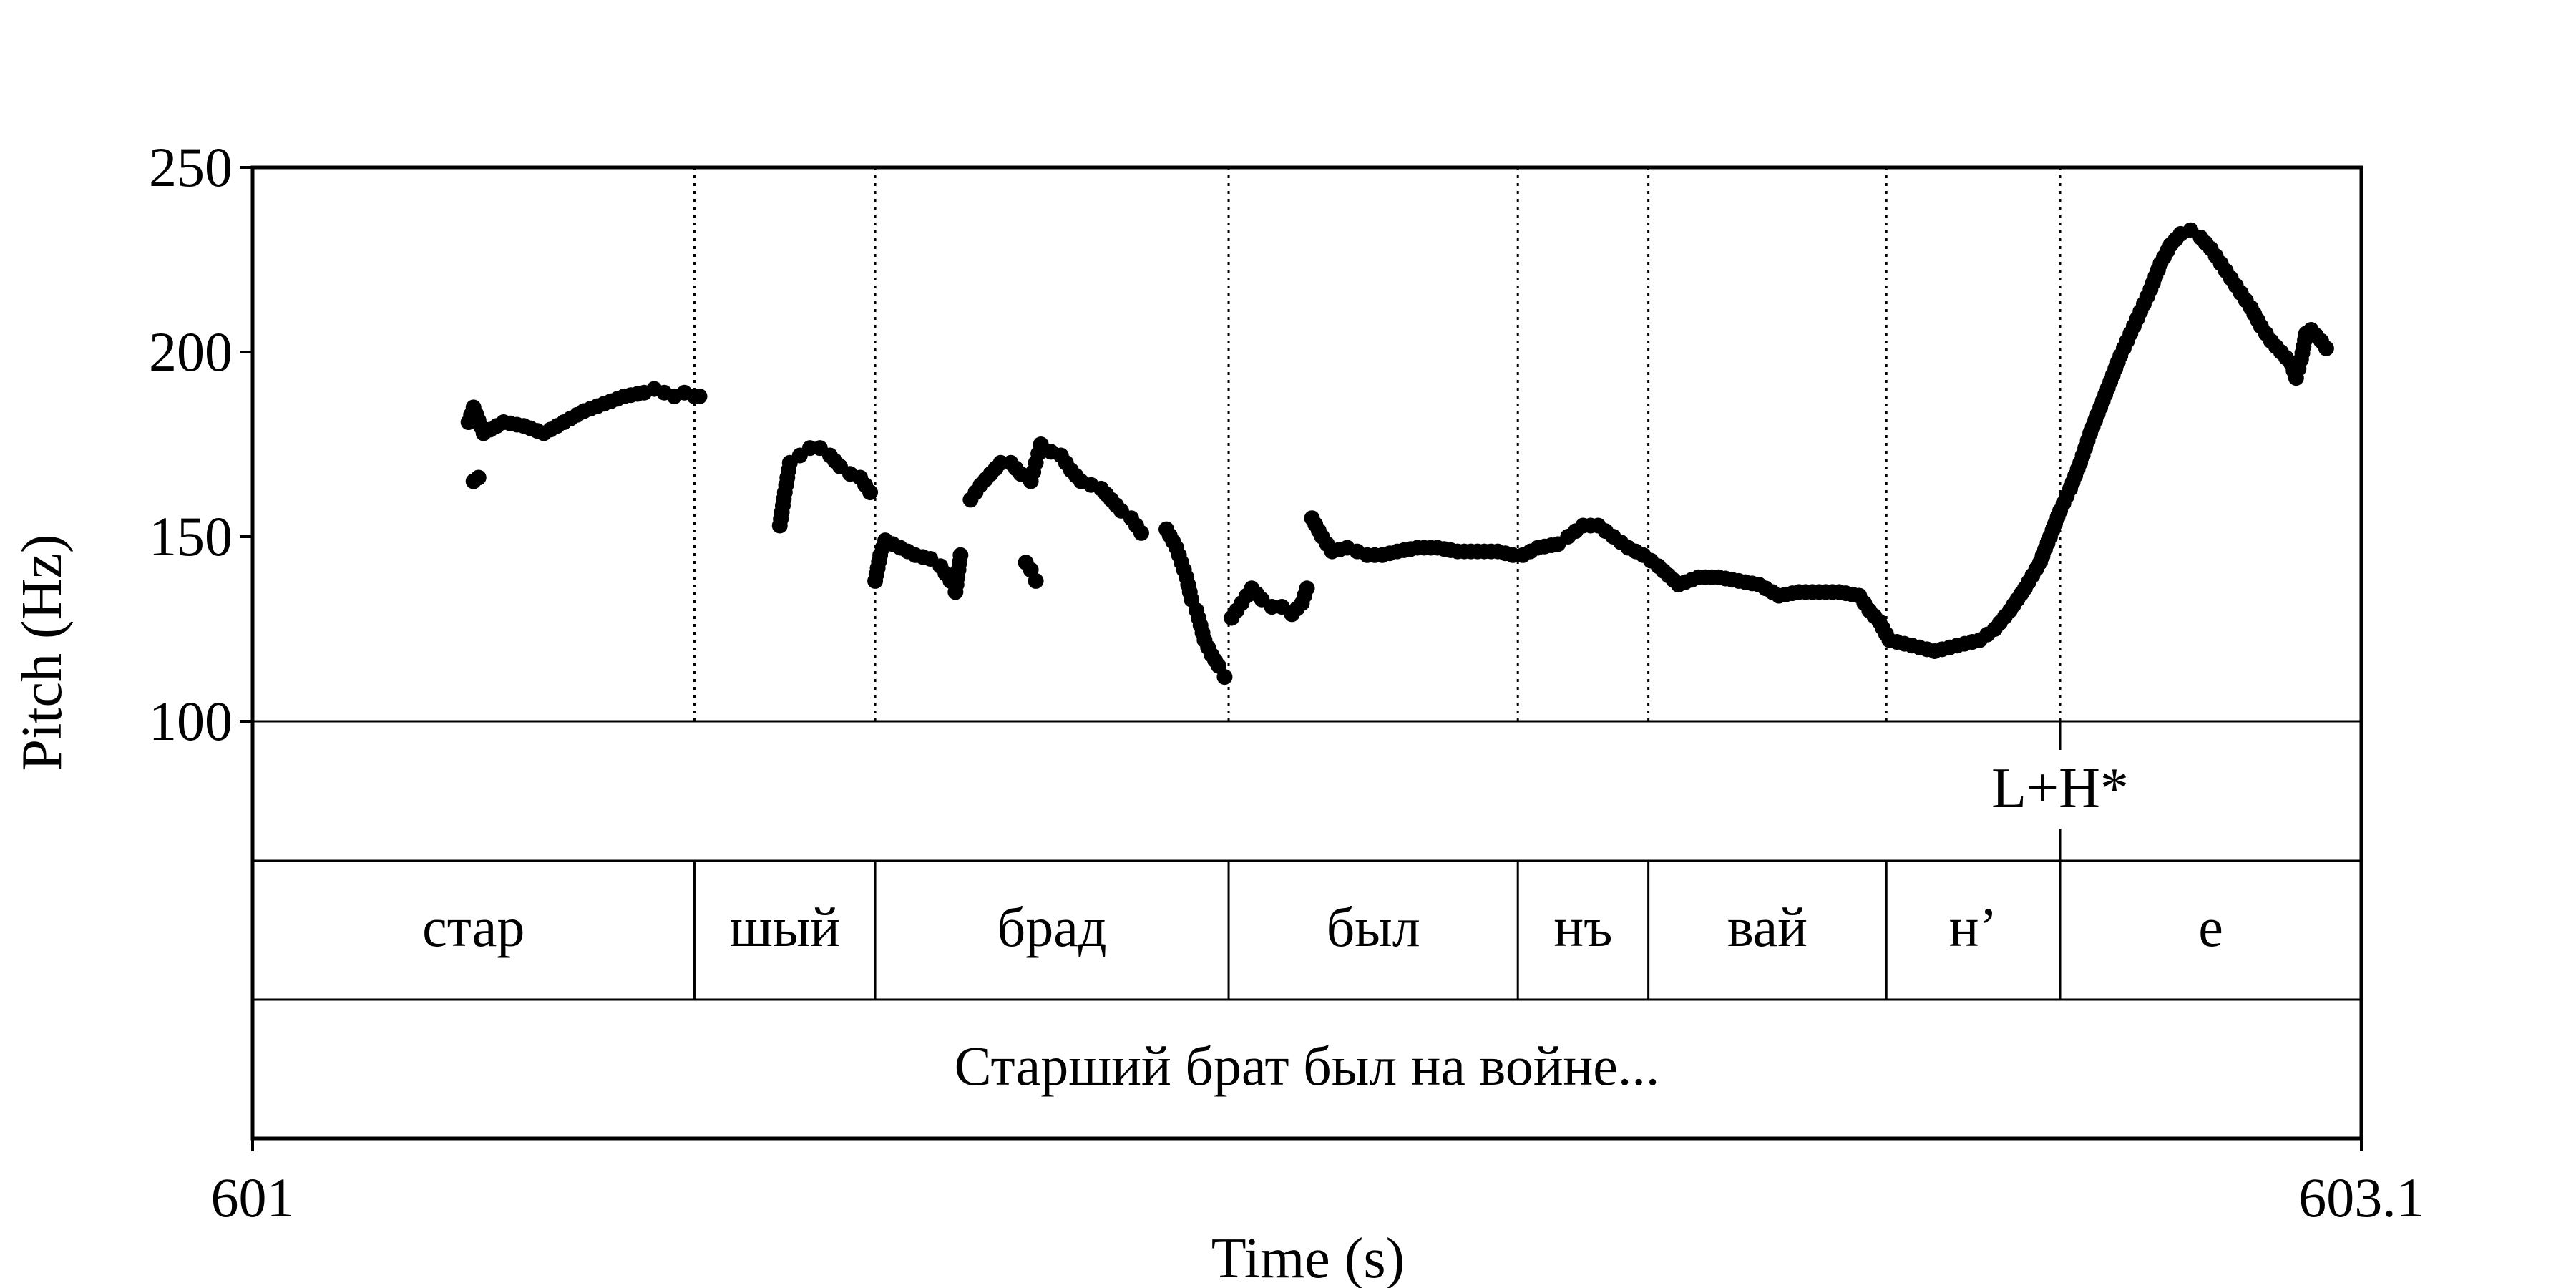 The height and width of the screenshot is (1288, 2576). Describe the element at coordinates (1052, 927) in the screenshot. I see `syllable-label: брад` at that location.